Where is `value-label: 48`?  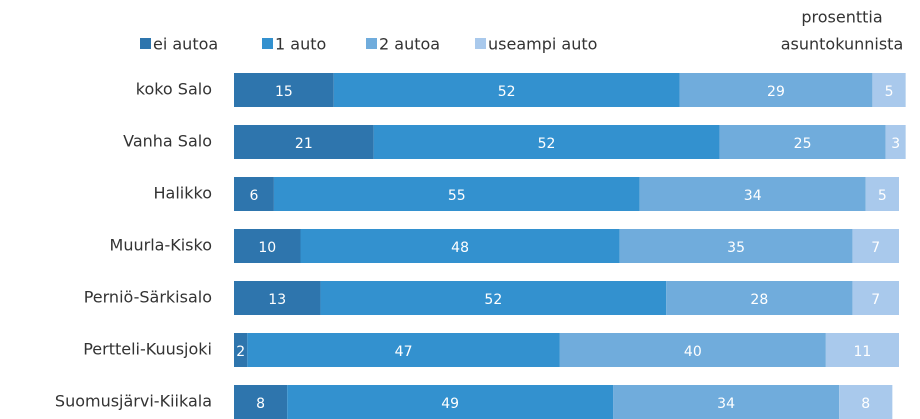
value-label: 48 is located at coordinates (460, 248).